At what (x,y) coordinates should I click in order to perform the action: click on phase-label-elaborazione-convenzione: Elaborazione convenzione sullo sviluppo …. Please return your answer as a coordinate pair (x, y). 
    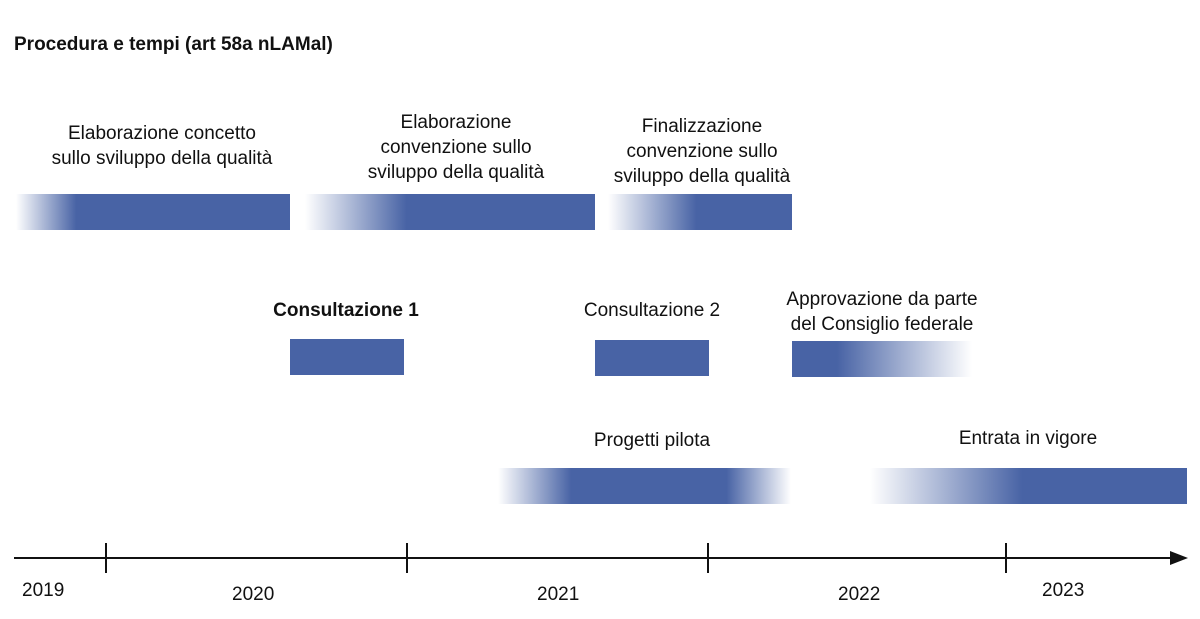
    Looking at the image, I should click on (456, 147).